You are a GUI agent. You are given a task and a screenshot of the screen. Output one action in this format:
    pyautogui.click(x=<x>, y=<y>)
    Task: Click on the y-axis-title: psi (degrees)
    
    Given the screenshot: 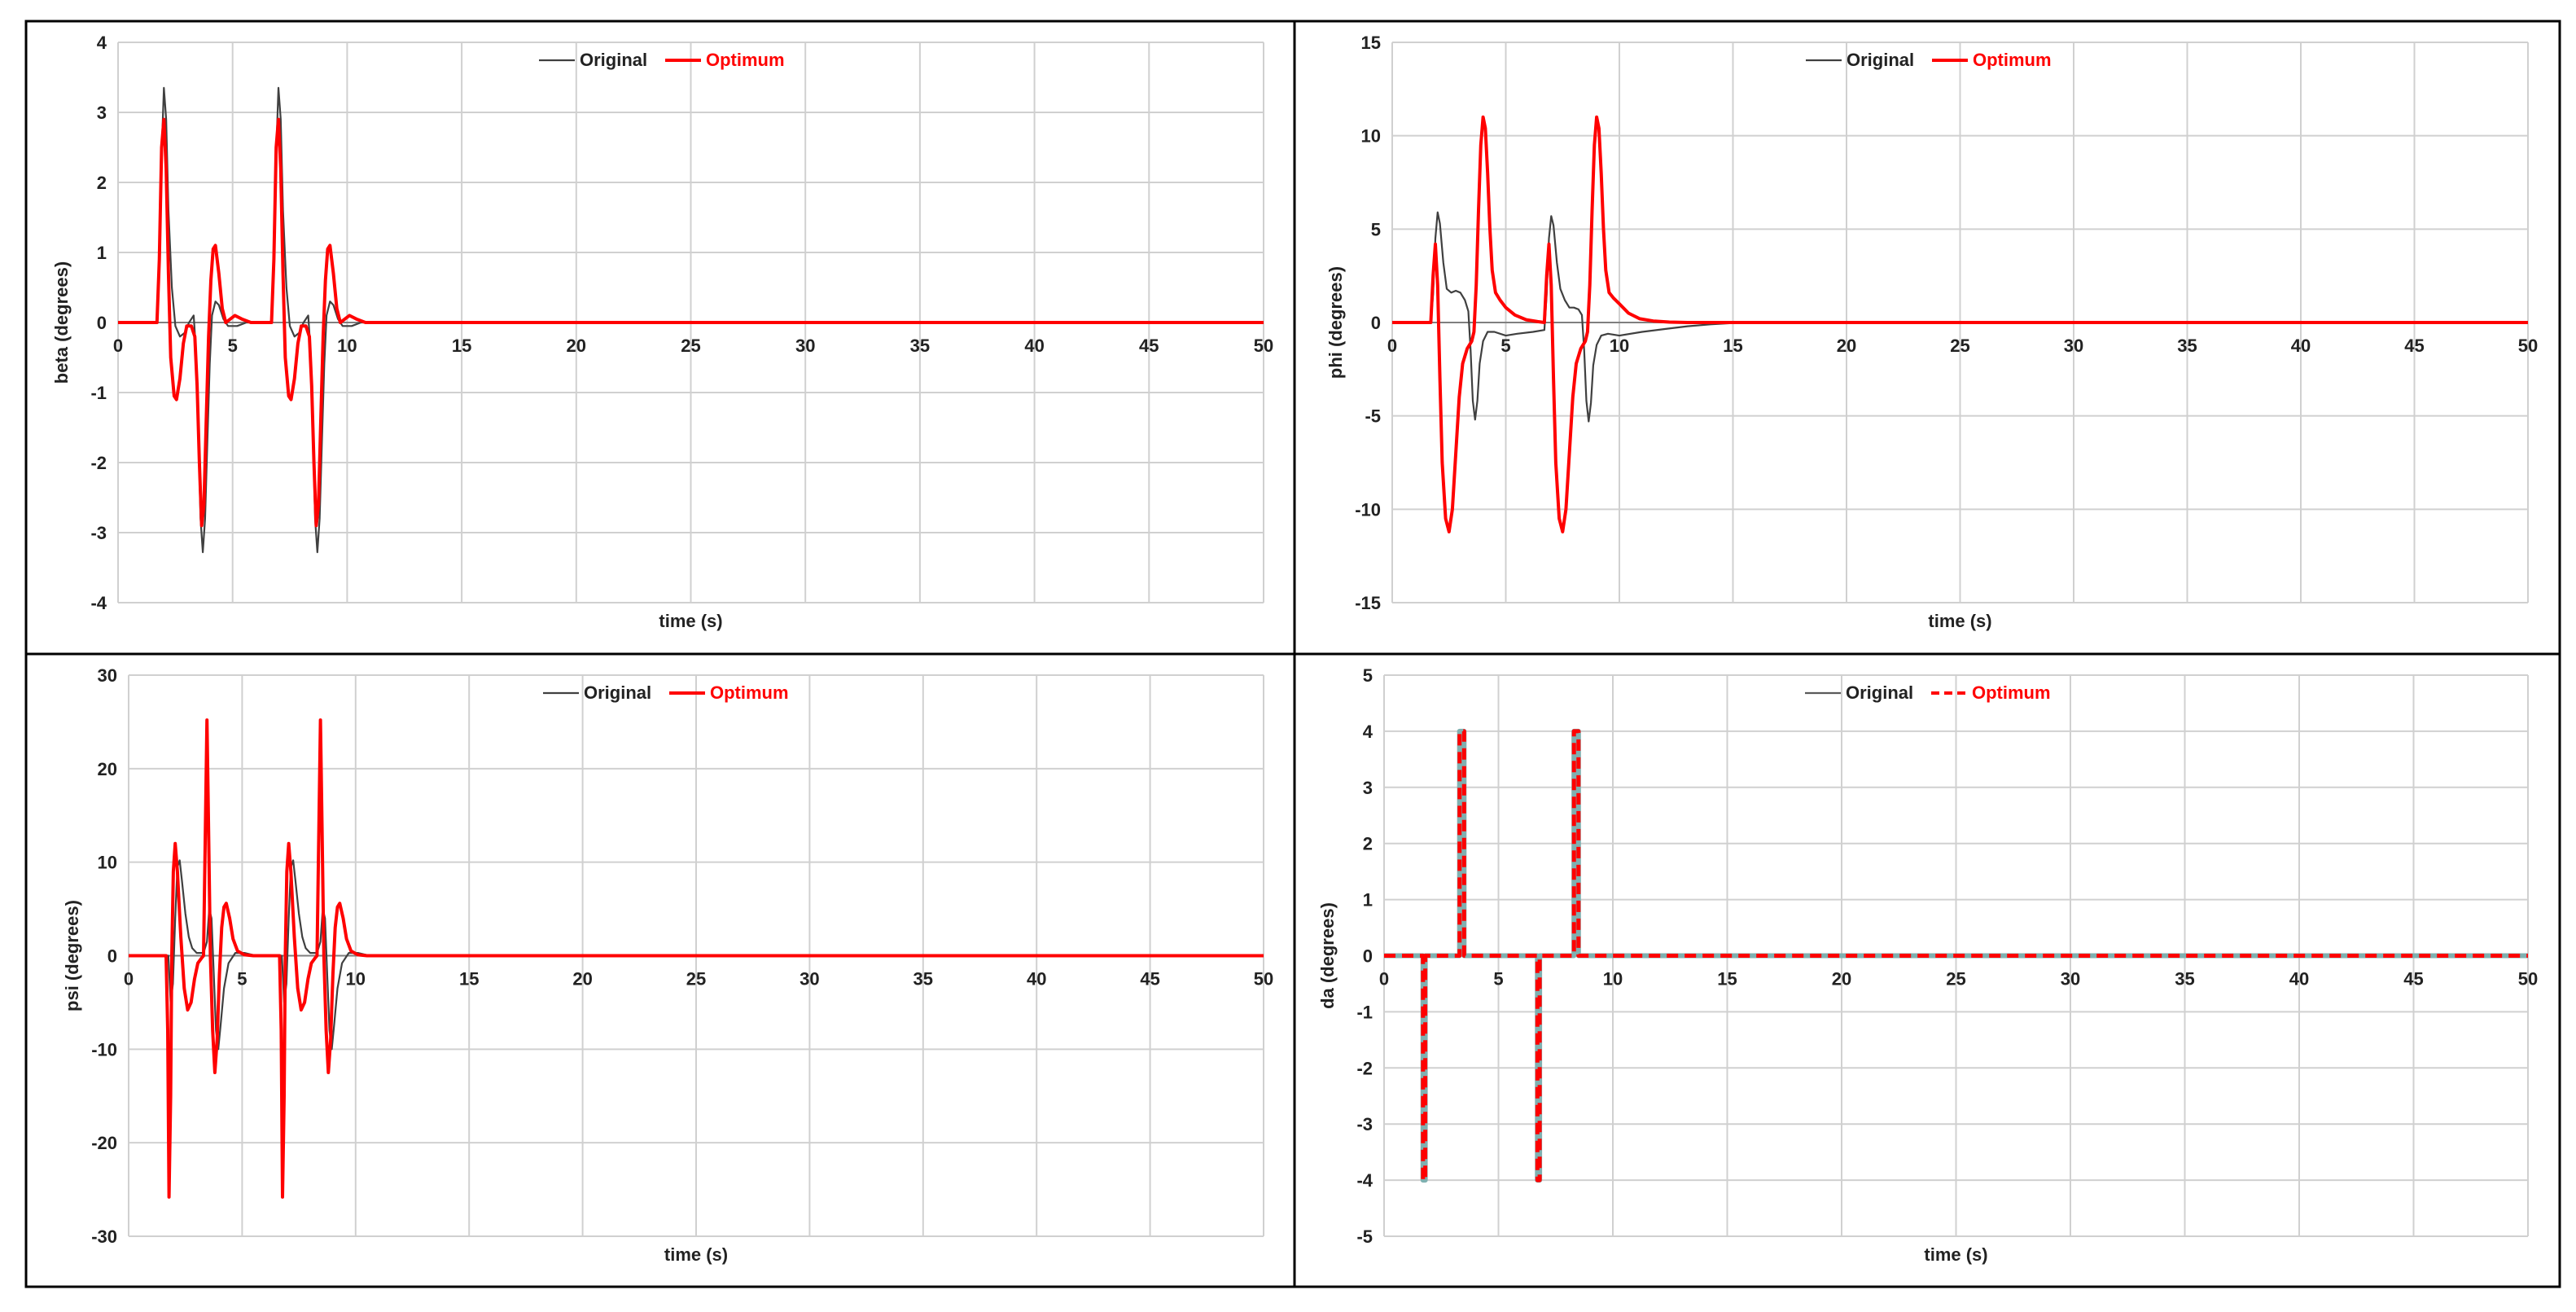 What is the action you would take?
    pyautogui.click(x=72, y=955)
    